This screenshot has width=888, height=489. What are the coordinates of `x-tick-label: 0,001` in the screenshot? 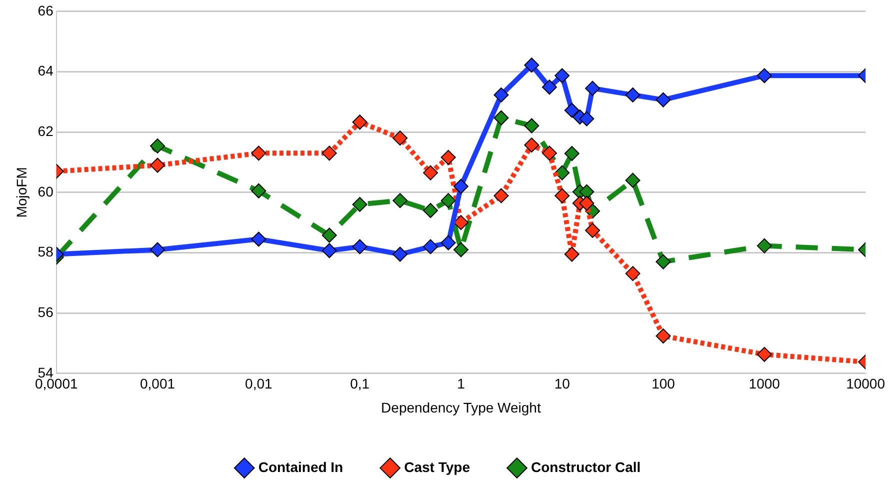 It's located at (158, 384).